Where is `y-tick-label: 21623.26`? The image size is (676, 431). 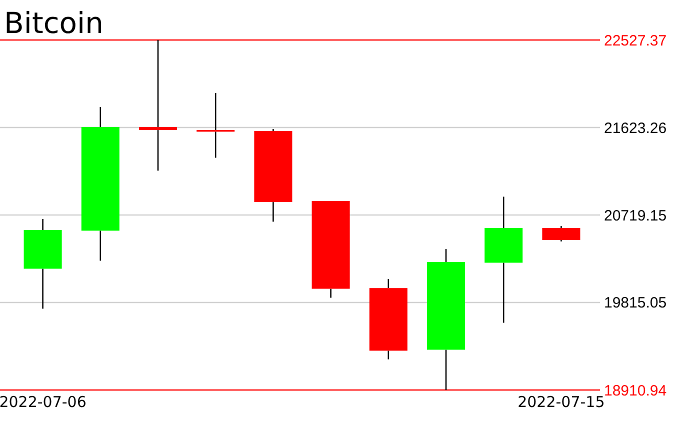 y-tick-label: 21623.26 is located at coordinates (635, 128).